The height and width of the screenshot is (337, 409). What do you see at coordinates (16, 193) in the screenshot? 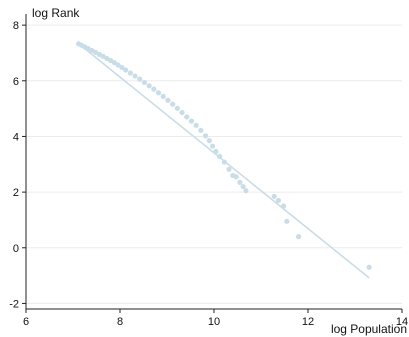
I see `y-tick-label: 2` at bounding box center [16, 193].